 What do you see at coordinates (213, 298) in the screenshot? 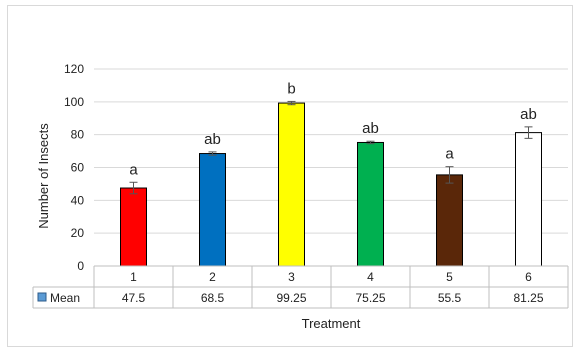
I see `table-value: 68.5` at bounding box center [213, 298].